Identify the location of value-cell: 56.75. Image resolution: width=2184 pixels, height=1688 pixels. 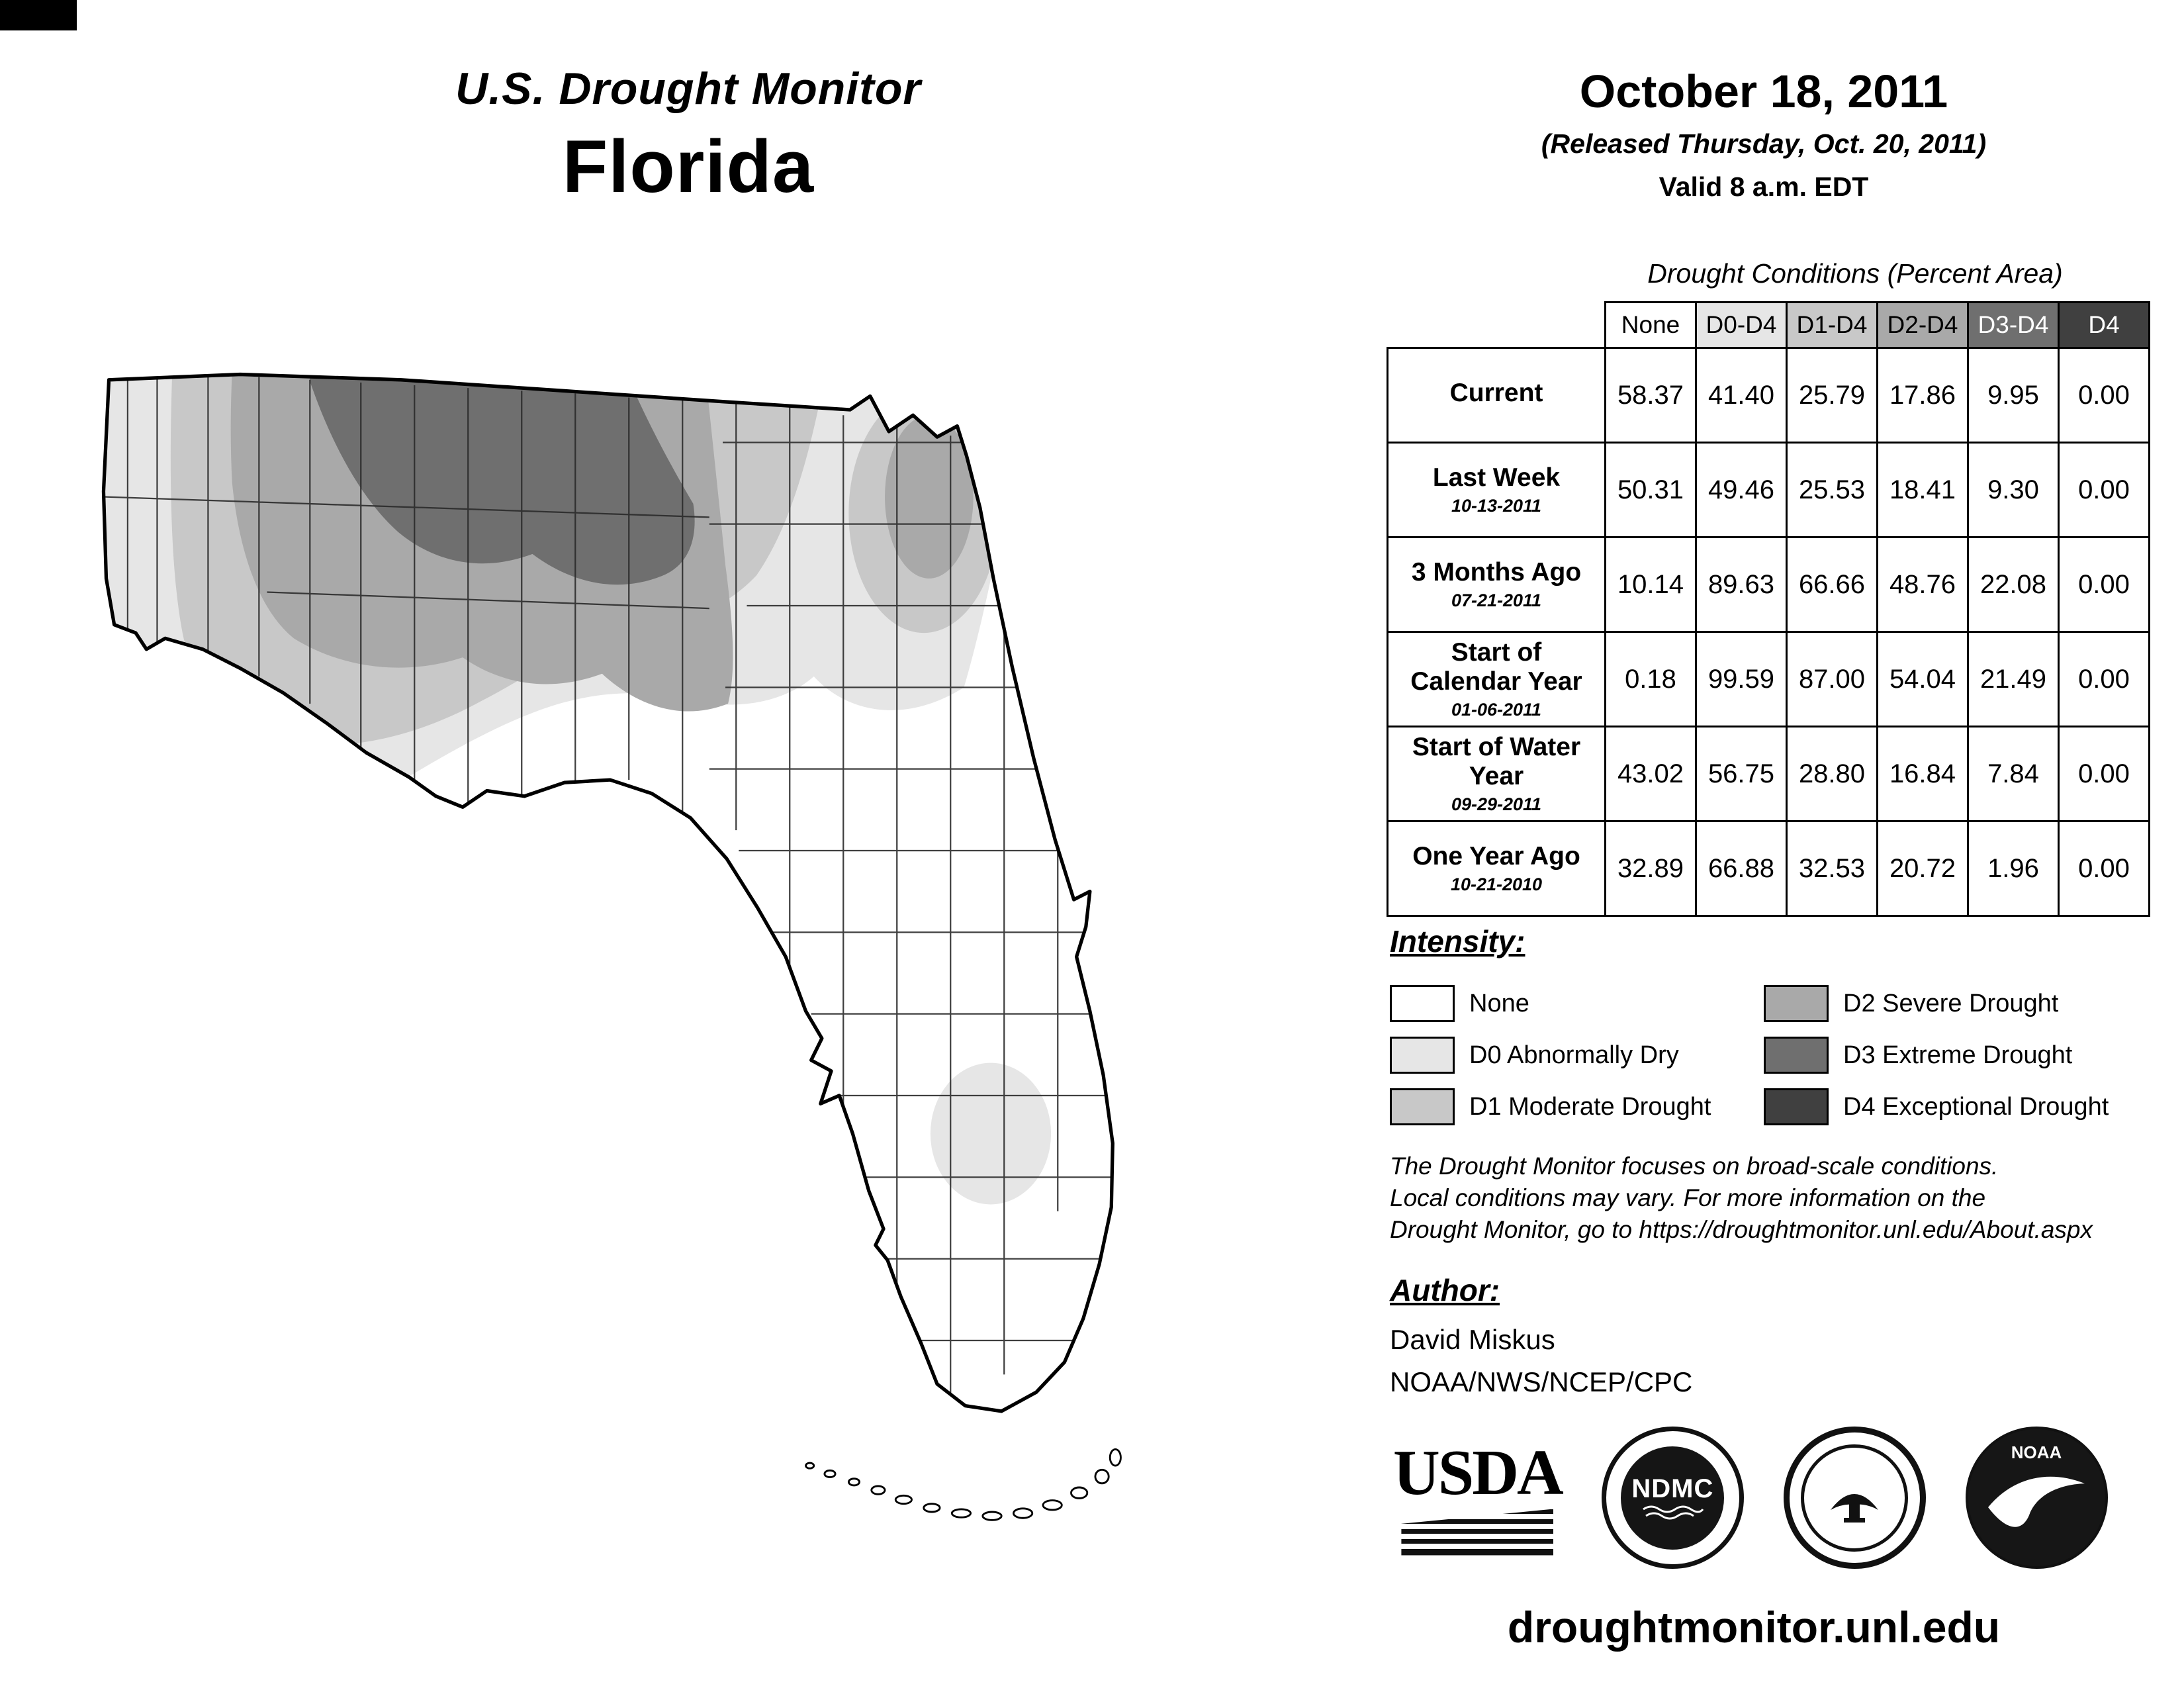
(1741, 774).